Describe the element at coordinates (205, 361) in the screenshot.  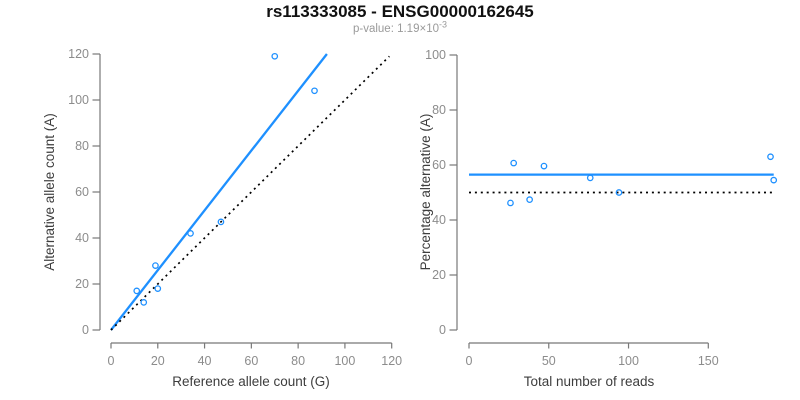
I see `x-tick-label: 40` at that location.